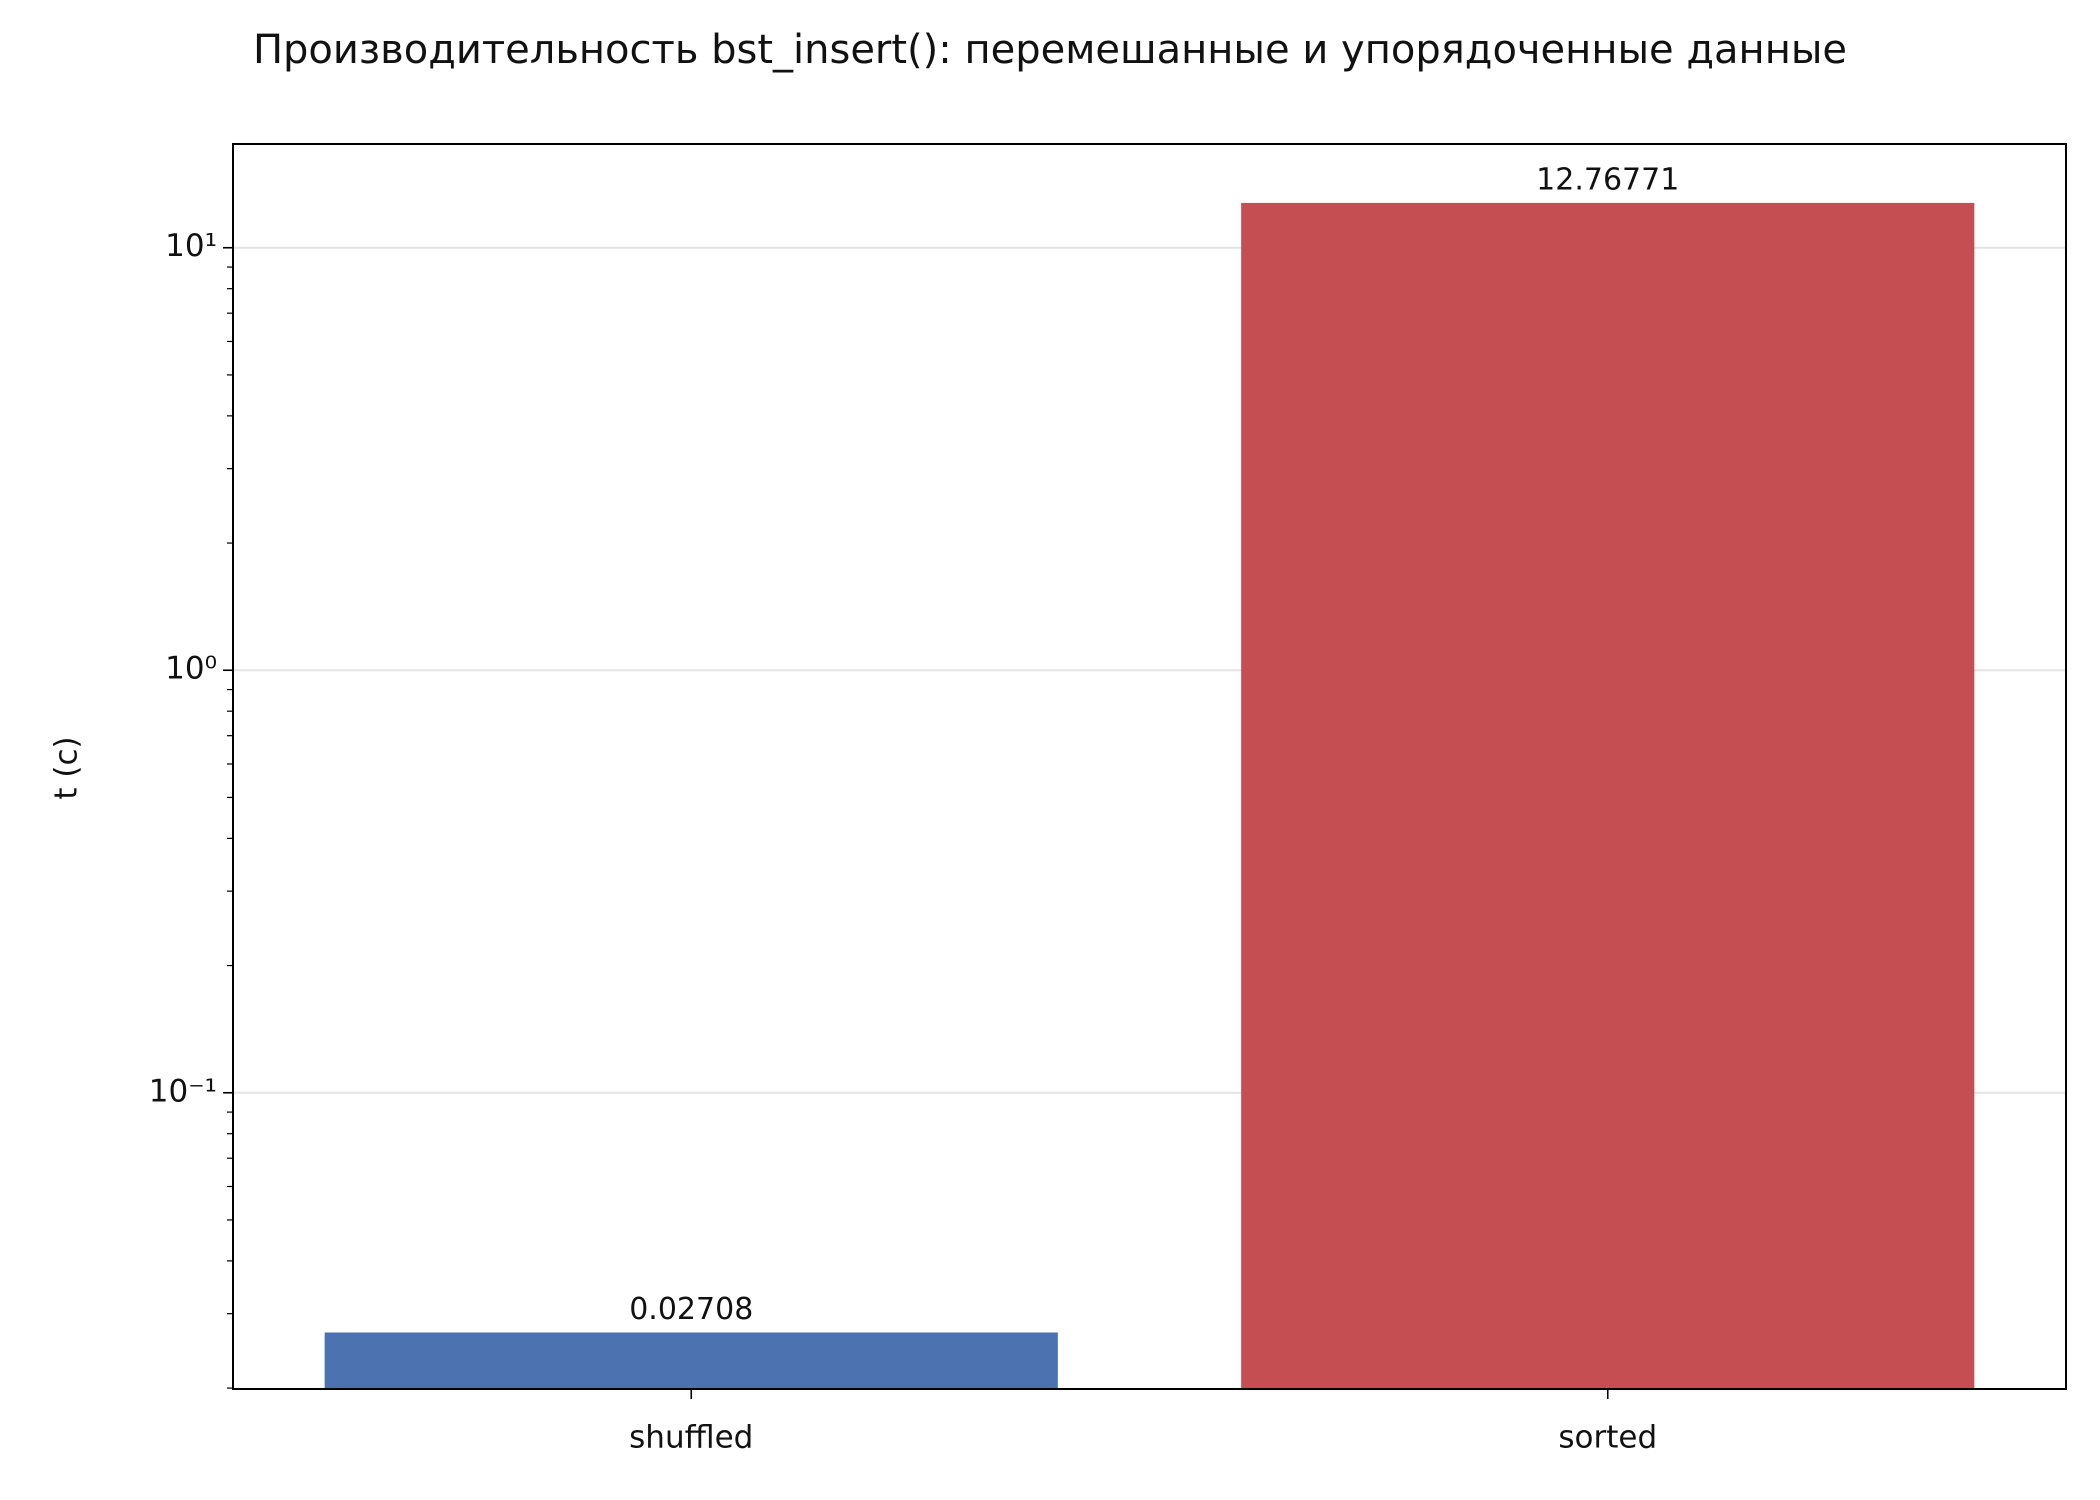  Describe the element at coordinates (691, 1438) in the screenshot. I see `x-tick-label: shuffled` at that location.